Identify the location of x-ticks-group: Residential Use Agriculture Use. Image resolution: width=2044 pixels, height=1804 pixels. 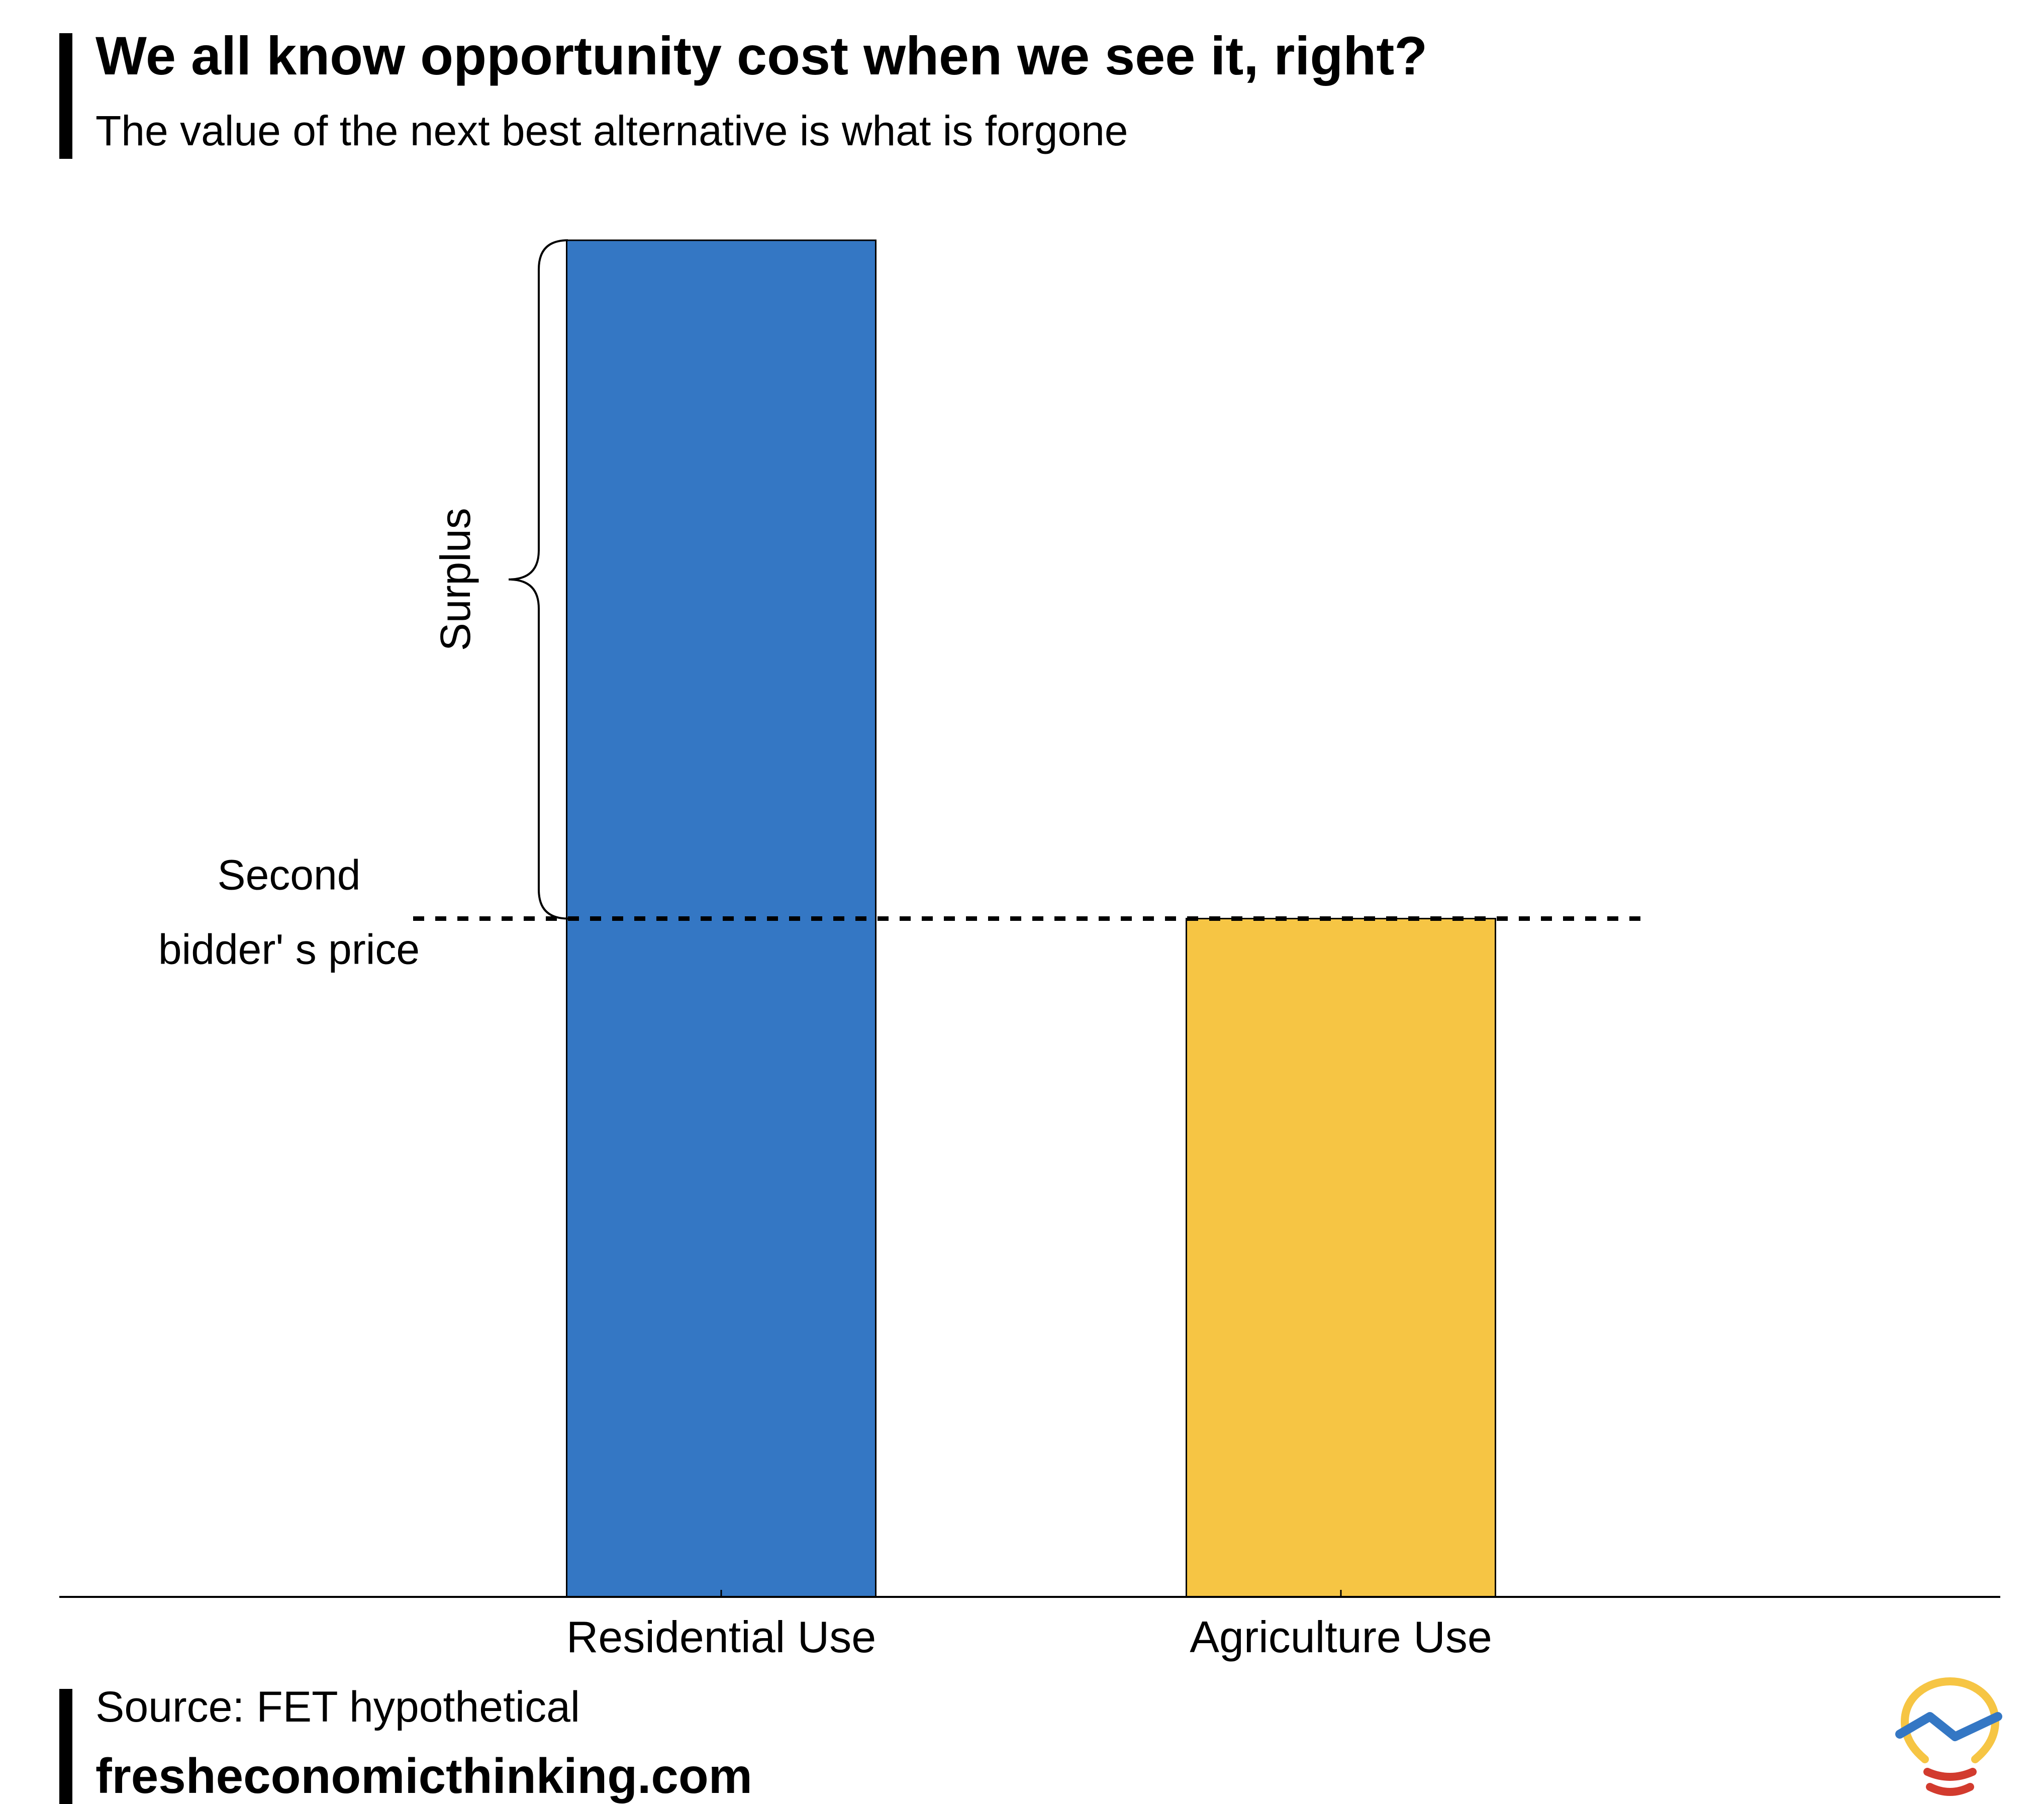
(1029, 1626).